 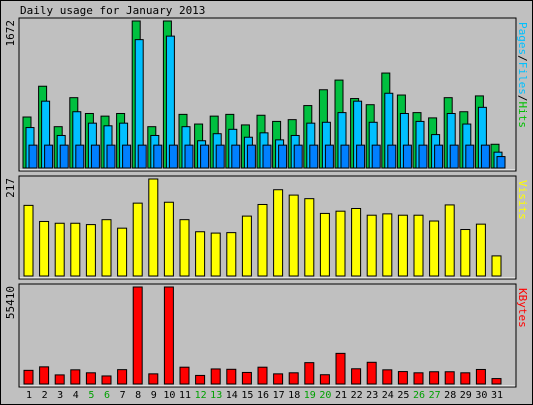 I want to click on y-max-label: 55410, so click(x=10, y=302).